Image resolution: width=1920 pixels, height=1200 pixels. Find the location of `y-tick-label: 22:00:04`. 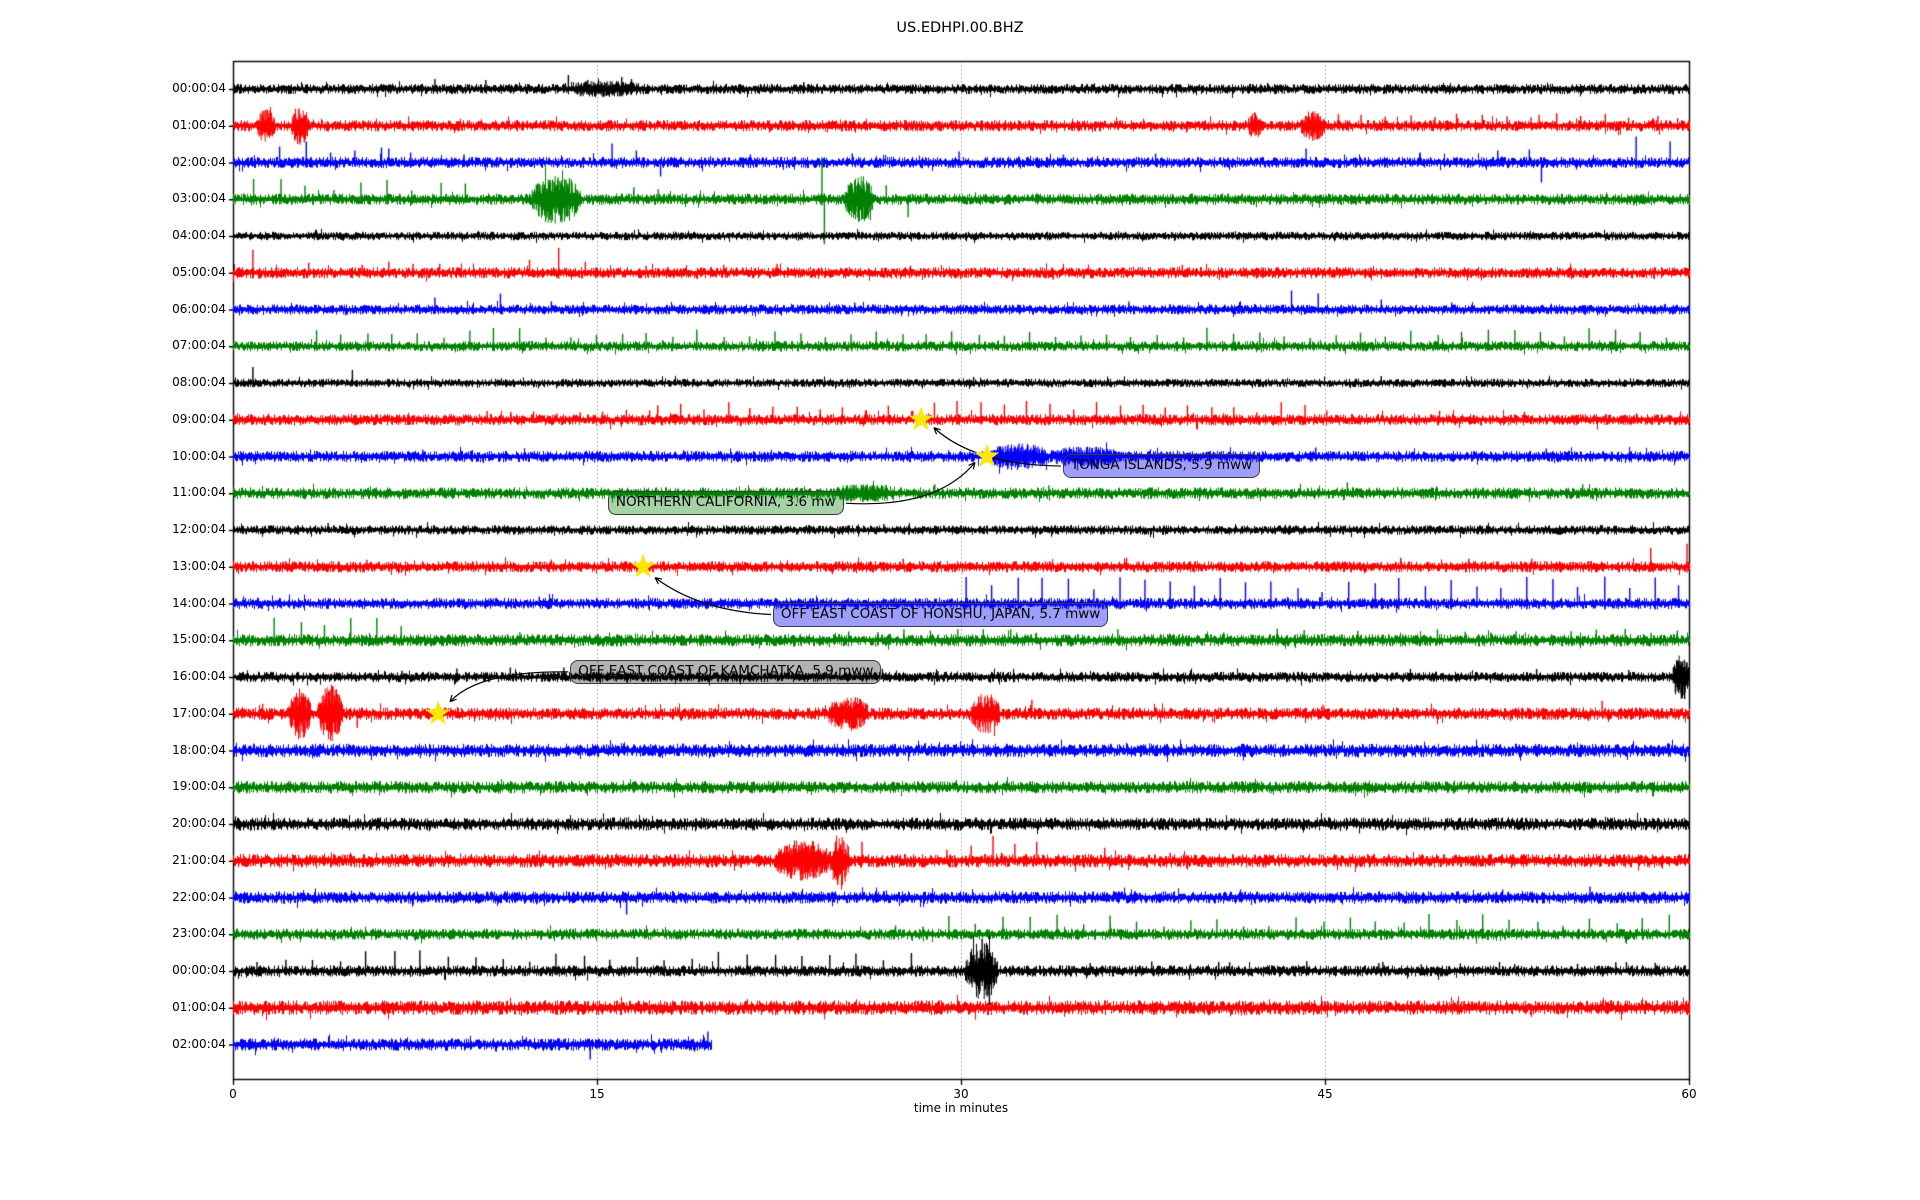

y-tick-label: 22:00:04 is located at coordinates (199, 896).